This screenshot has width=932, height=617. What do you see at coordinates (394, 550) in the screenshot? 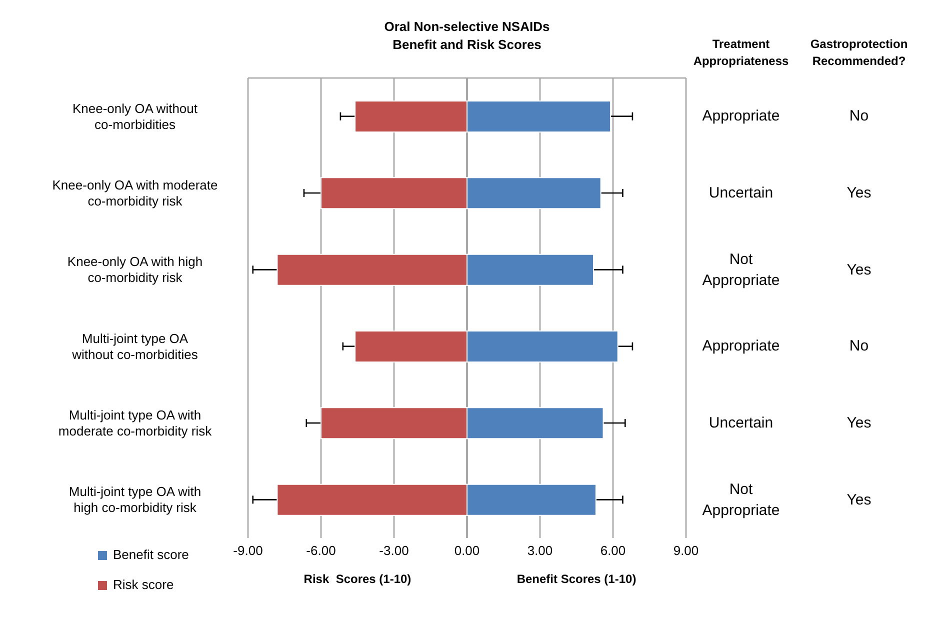
I see `x-tick-label: -3.00` at bounding box center [394, 550].